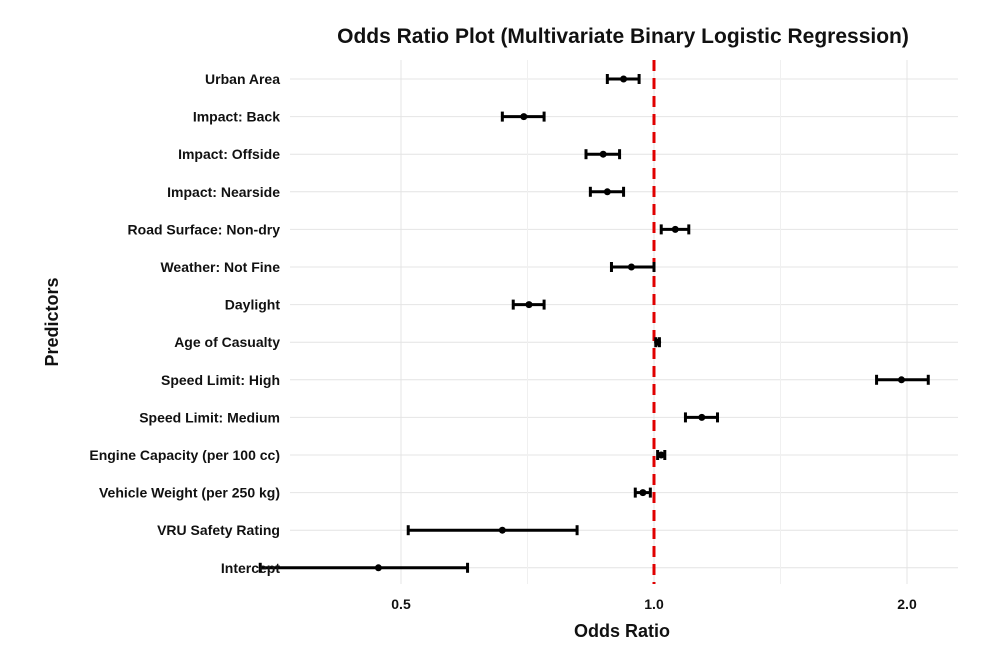 The width and height of the screenshot is (995, 645). I want to click on x-axis-title: Odds Ratio, so click(622, 631).